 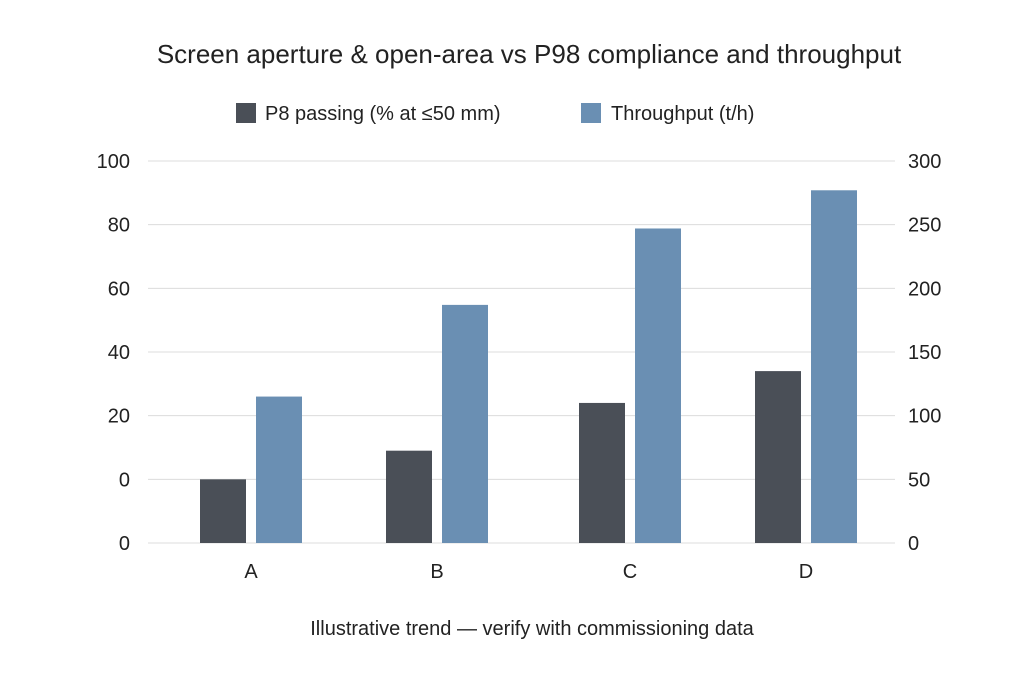 I want to click on left-axis-ticks: 100 80 60 40 20 0 0, so click(x=113, y=353).